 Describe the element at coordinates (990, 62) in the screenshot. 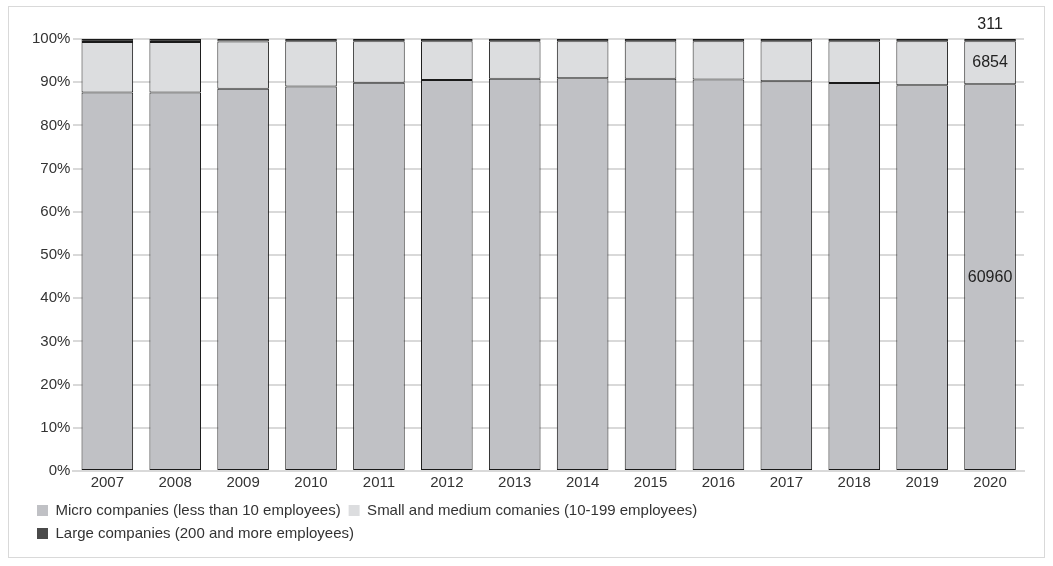

I see `annotation: 6854` at that location.